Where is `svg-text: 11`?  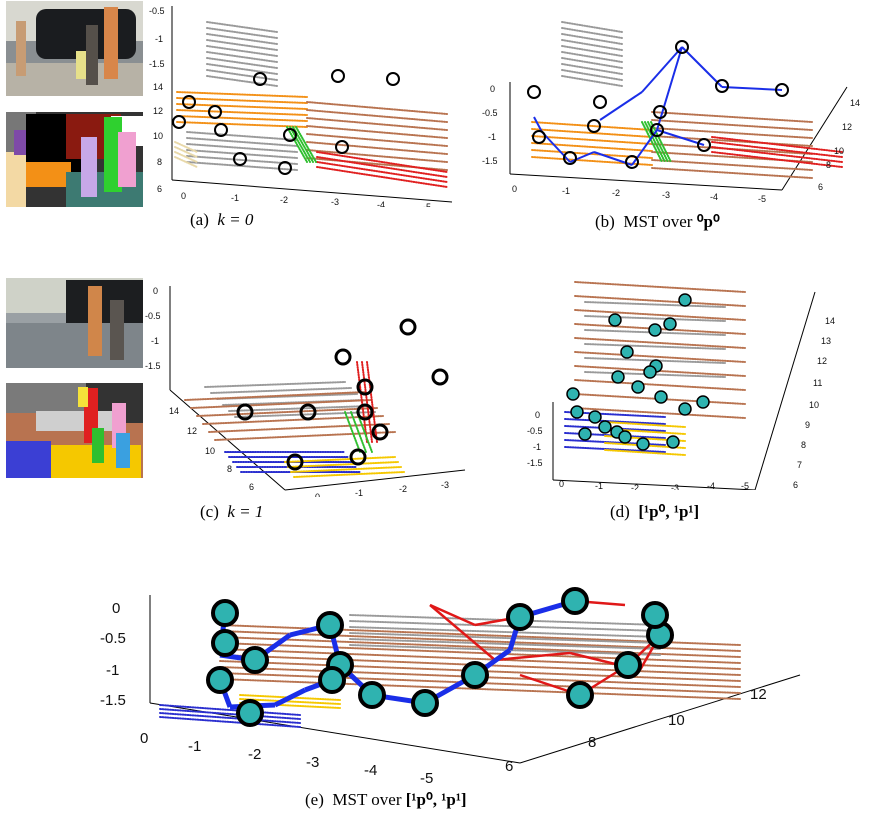
svg-text: 11 is located at coordinates (817, 383).